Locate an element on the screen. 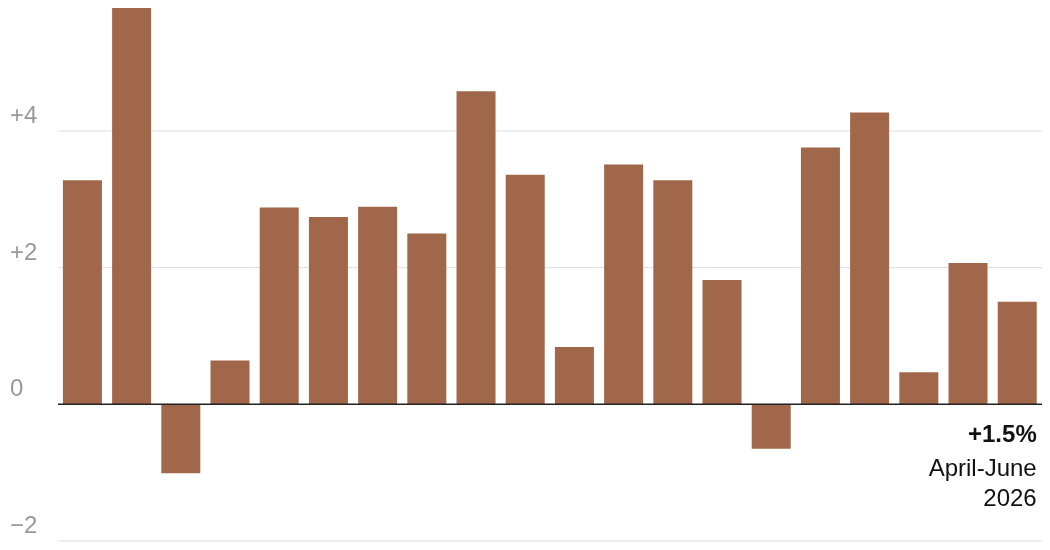 Image resolution: width=1050 pixels, height=550 pixels. data-label: +1.5% is located at coordinates (1002, 434).